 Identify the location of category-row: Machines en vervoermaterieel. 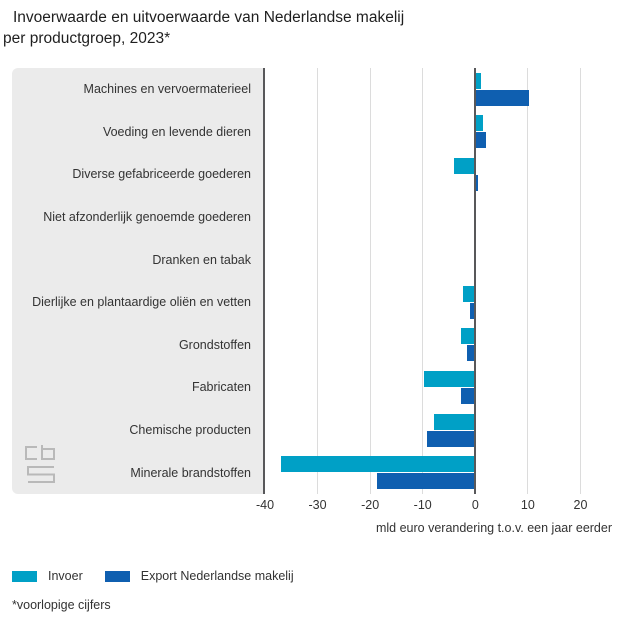
(312, 89).